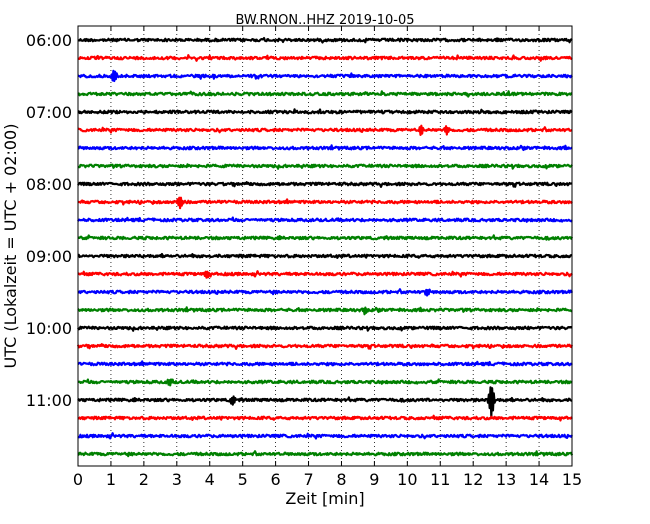 The width and height of the screenshot is (650, 524). I want to click on x-tick-label-2: 2, so click(144, 479).